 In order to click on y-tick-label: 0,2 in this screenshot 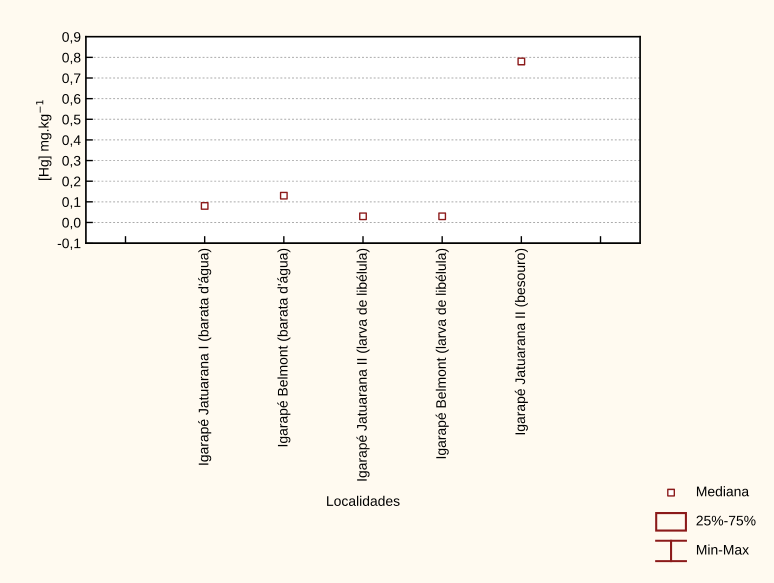, I will do `click(71, 182)`.